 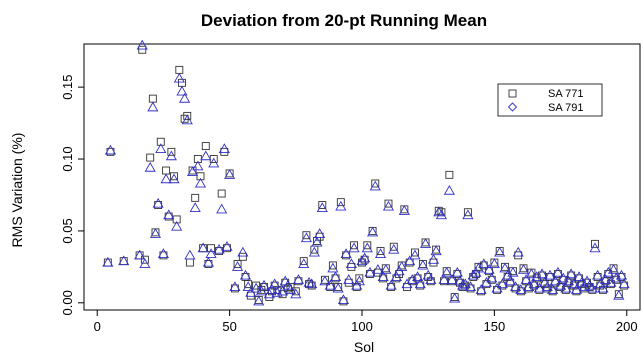 What do you see at coordinates (97, 326) in the screenshot?
I see `x-tick-label: 0` at bounding box center [97, 326].